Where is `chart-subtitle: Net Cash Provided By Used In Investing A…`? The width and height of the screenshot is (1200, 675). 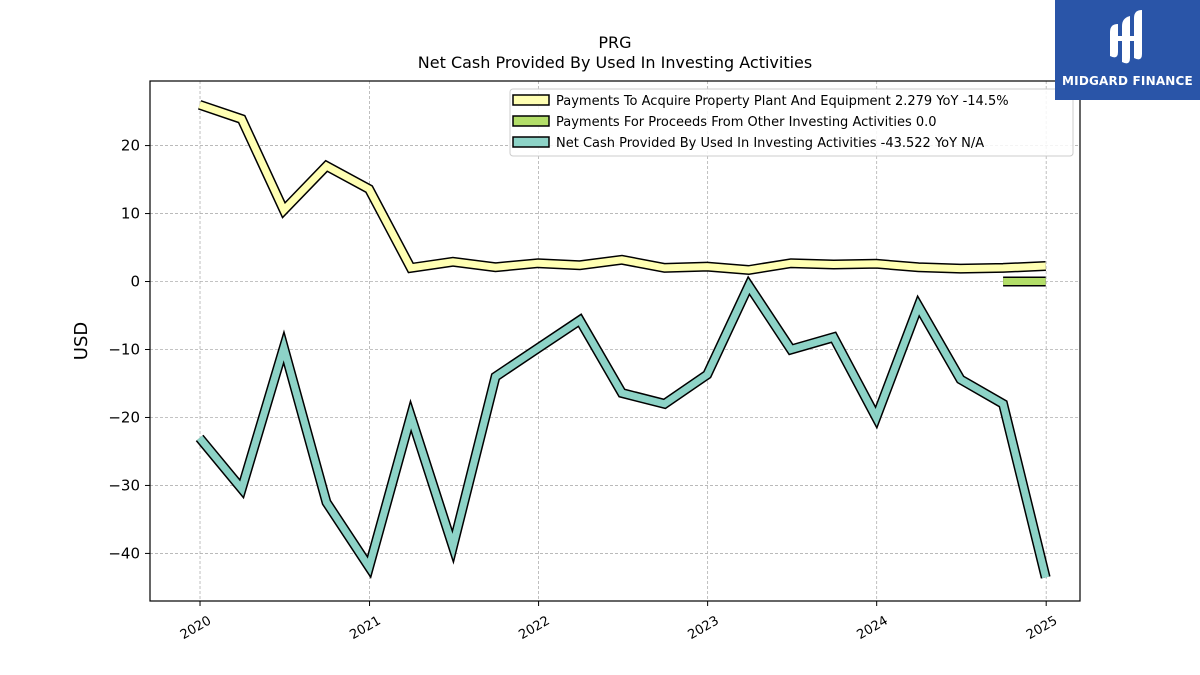 chart-subtitle: Net Cash Provided By Used In Investing A… is located at coordinates (615, 62).